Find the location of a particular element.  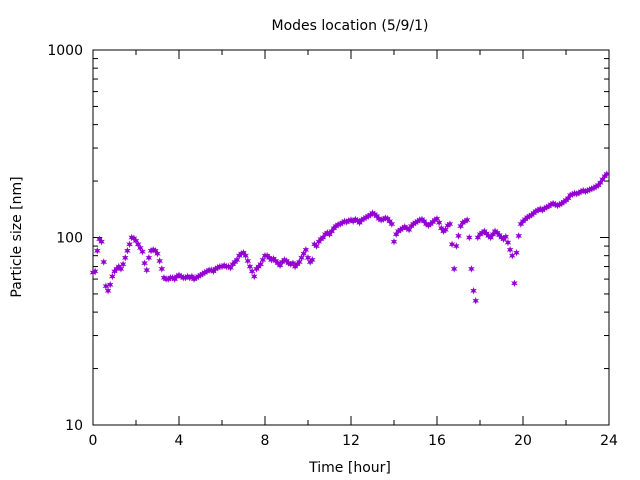

y-axis-label: Particle size [nm] is located at coordinates (17, 236).